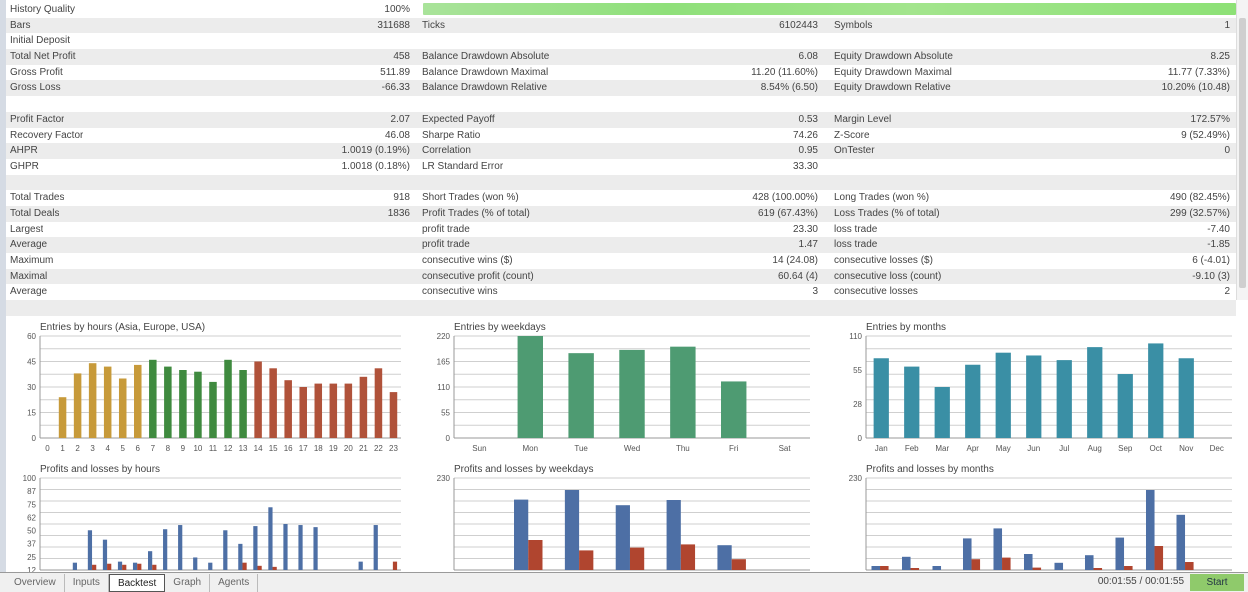 Image resolution: width=1248 pixels, height=592 pixels. I want to click on start-button: Start, so click(1217, 582).